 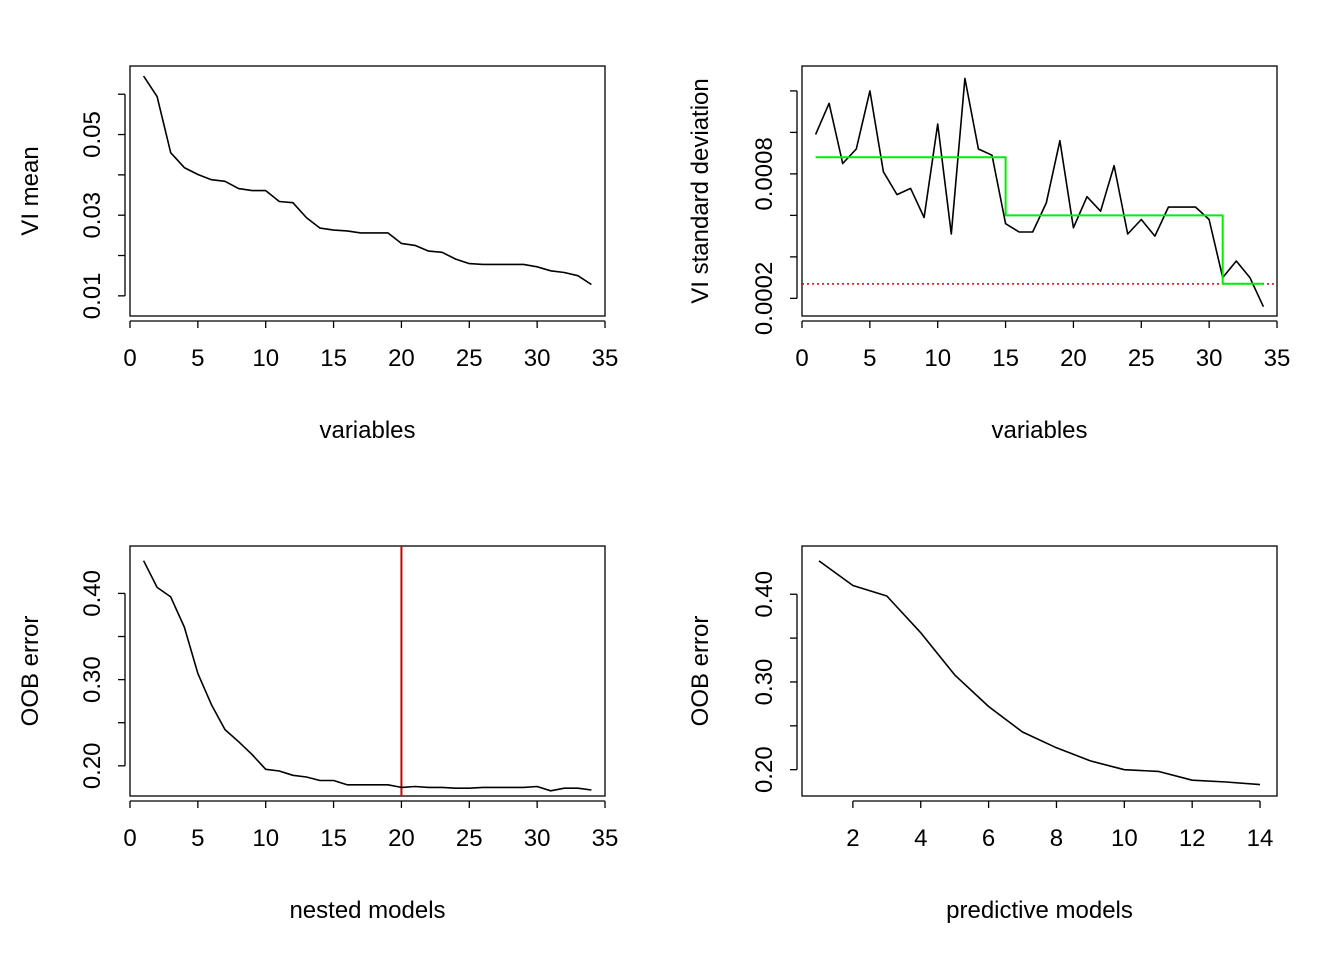 I want to click on x-tick-label: 12, so click(x=1192, y=838).